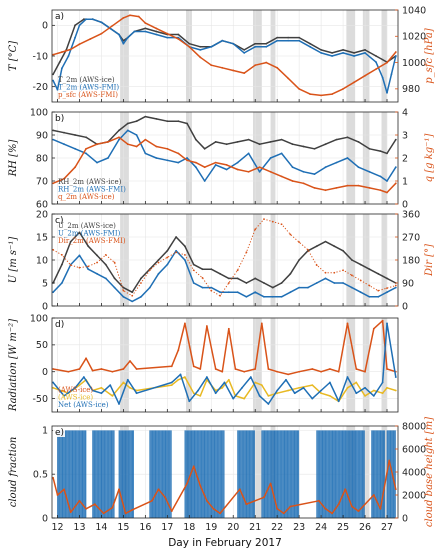 This screenshot has height=550, width=442. I want to click on y-tick-label-left: -20, so click(40, 87).